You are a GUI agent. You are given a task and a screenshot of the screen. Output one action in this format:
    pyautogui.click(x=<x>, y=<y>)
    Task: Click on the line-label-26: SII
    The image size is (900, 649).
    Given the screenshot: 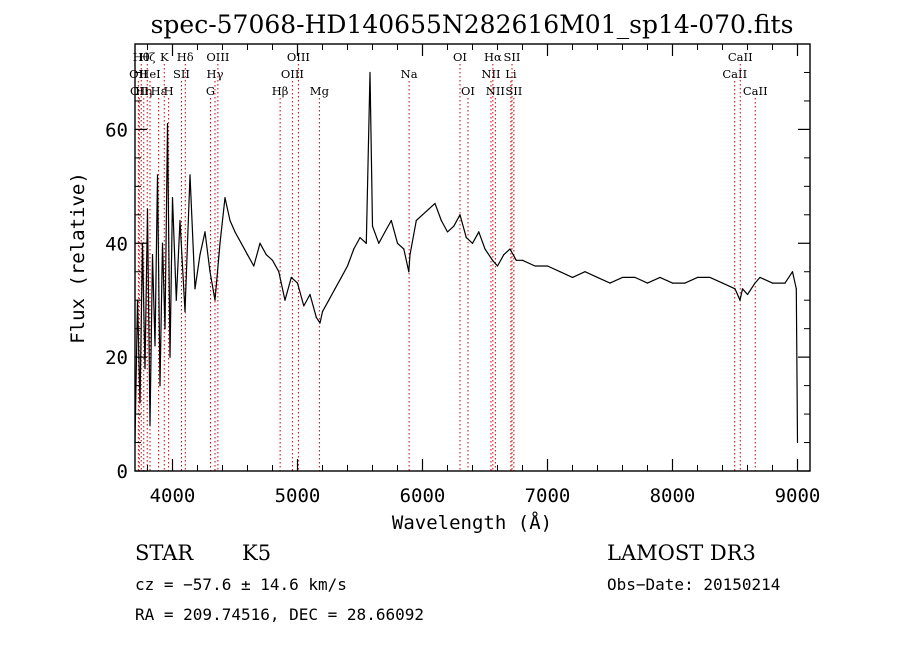 What is the action you would take?
    pyautogui.click(x=513, y=91)
    